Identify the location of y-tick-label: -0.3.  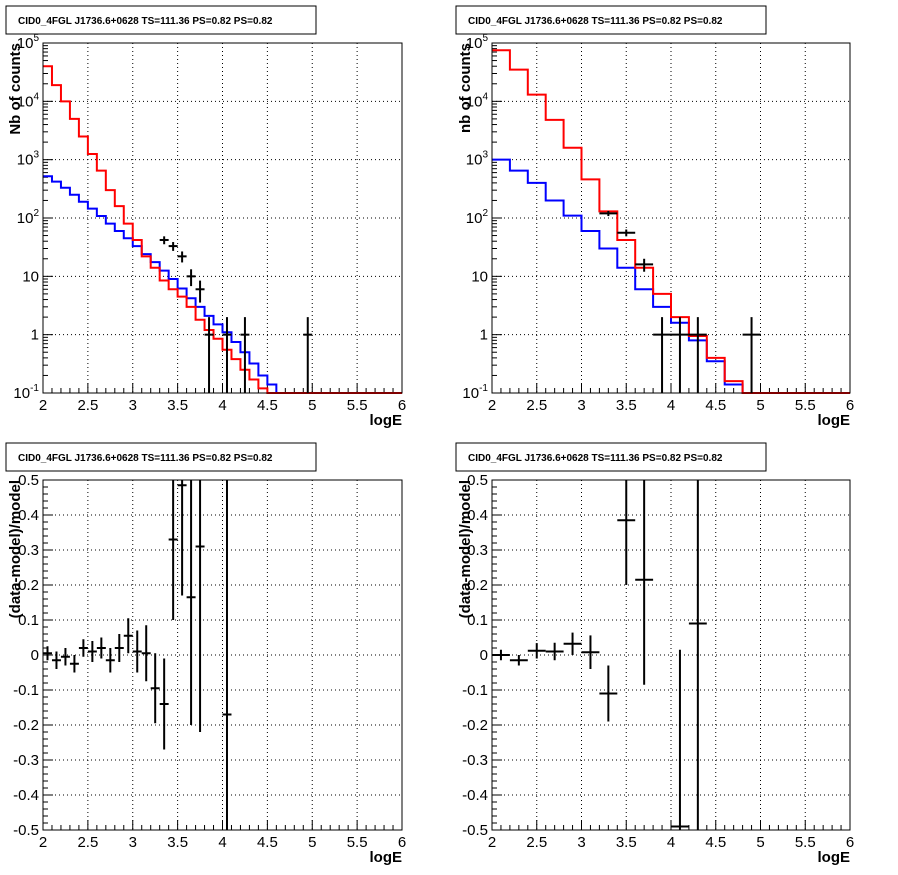
(475, 760).